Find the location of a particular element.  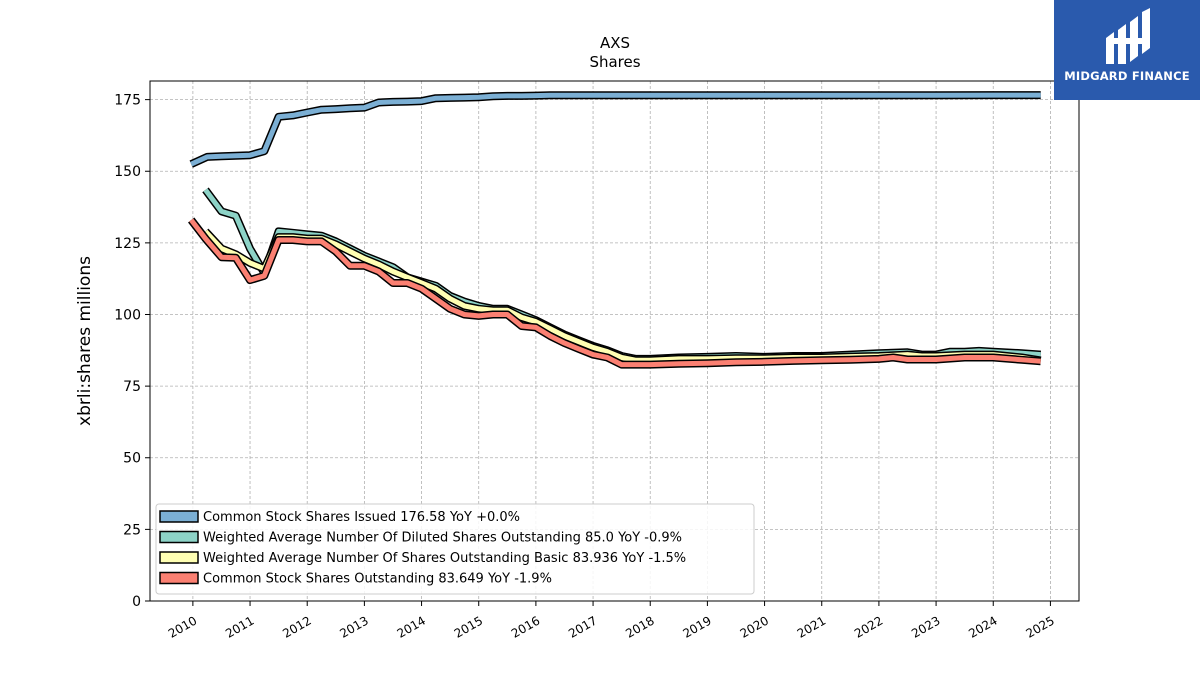

y-tick-label: 100 is located at coordinates (127, 315).